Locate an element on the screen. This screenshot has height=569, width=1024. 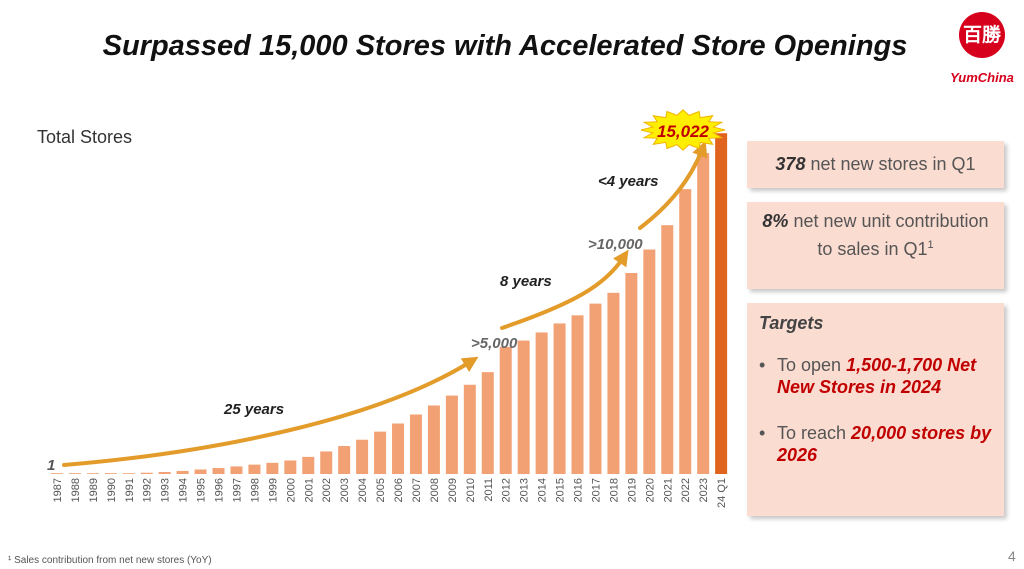
bar-2009 is located at coordinates (451, 434).